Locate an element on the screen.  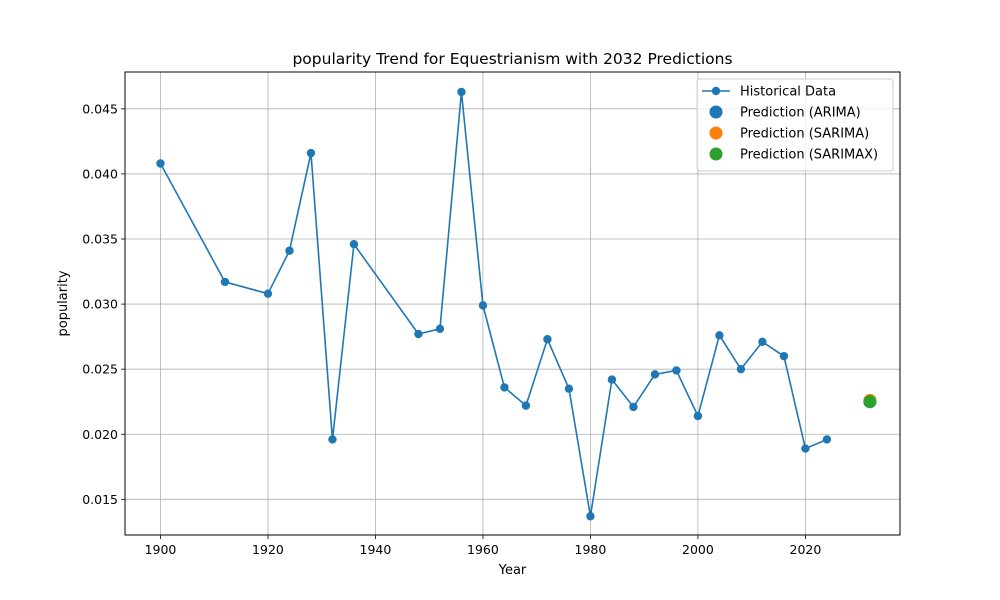
legend-box is located at coordinates (795, 125).